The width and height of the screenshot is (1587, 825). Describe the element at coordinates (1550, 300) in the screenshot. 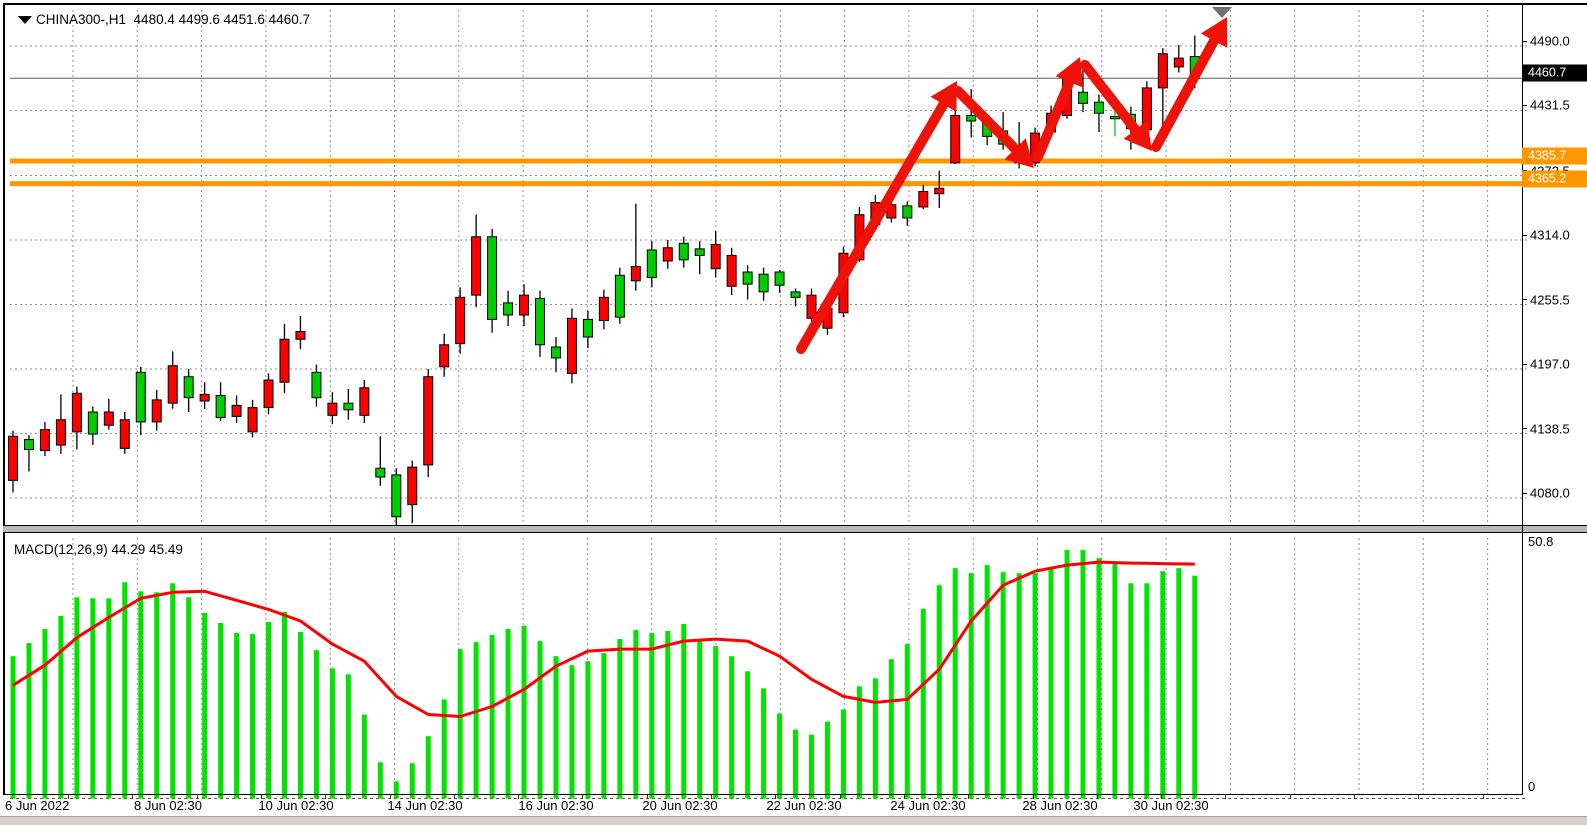

I see `price-axis-label: 4255.5` at that location.